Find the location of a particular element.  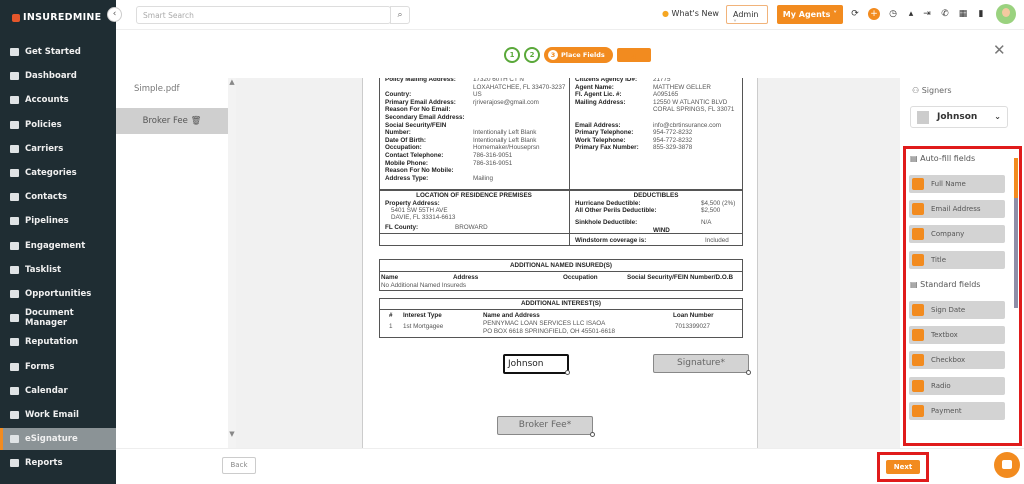

field-textbox: Textbox is located at coordinates (957, 335).